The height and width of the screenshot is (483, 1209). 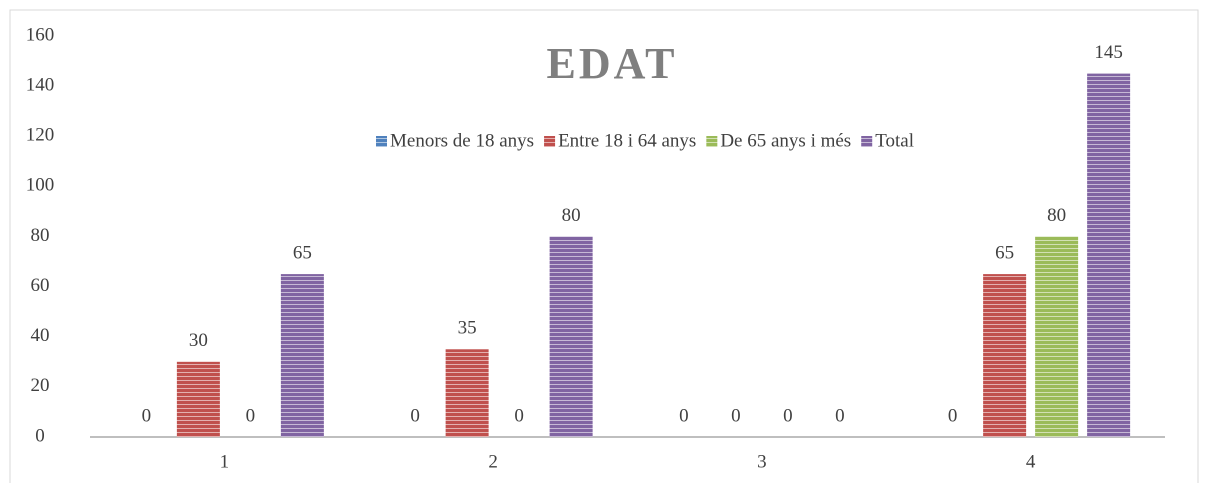 What do you see at coordinates (40, 135) in the screenshot?
I see `y-tick-label: 120` at bounding box center [40, 135].